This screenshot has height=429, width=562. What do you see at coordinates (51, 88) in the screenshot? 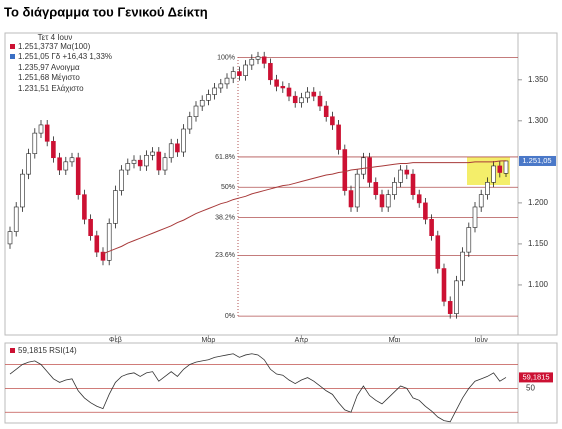
I see `legend-low: 1.231,51 Ελάχιστο` at bounding box center [51, 88].